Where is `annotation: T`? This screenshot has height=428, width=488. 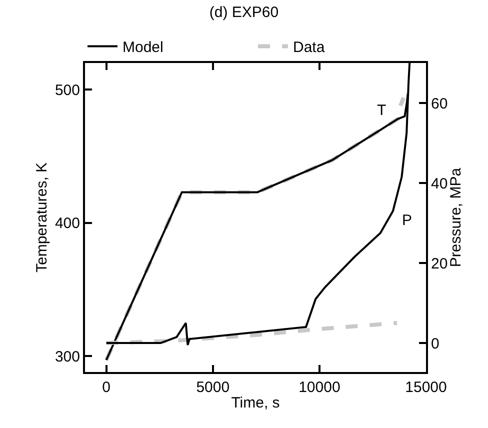 annotation: T is located at coordinates (381, 110).